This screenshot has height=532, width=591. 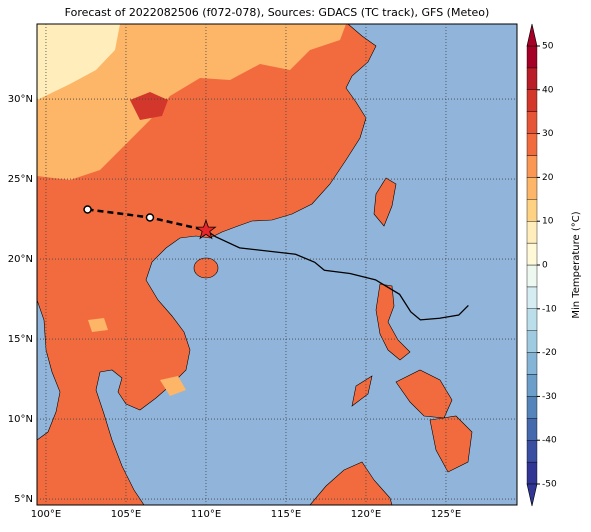 I want to click on lon-tick-label: 120°E, so click(x=366, y=514).